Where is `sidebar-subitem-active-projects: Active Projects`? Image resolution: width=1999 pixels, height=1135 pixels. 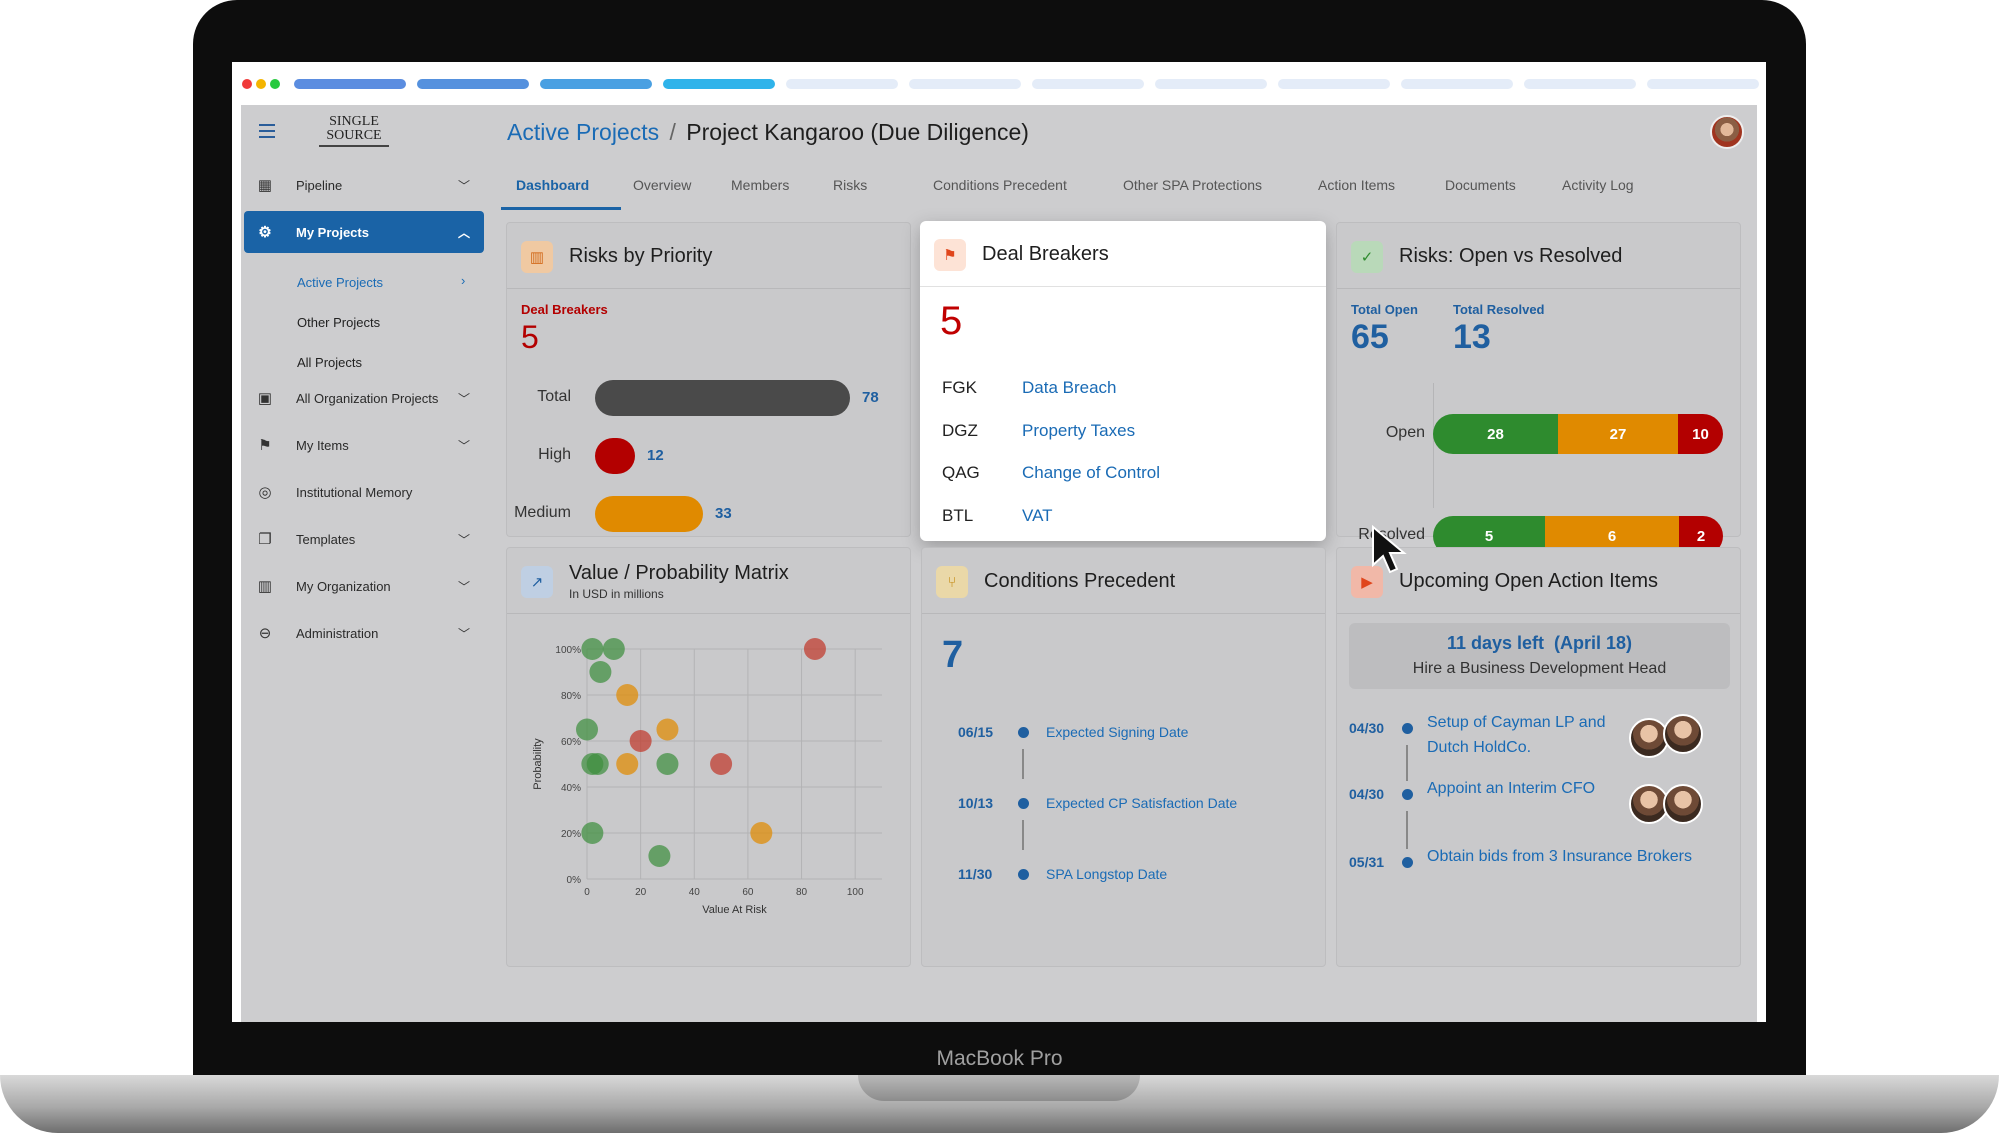 sidebar-subitem-active-projects: Active Projects is located at coordinates (340, 282).